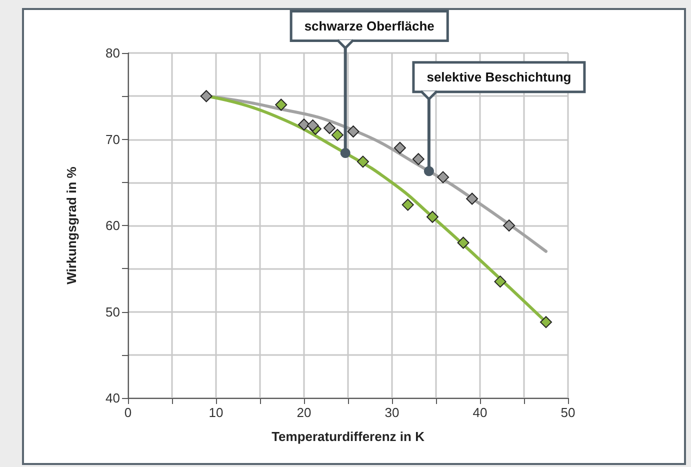 This screenshot has height=467, width=691. I want to click on x-tick-label: 30, so click(392, 412).